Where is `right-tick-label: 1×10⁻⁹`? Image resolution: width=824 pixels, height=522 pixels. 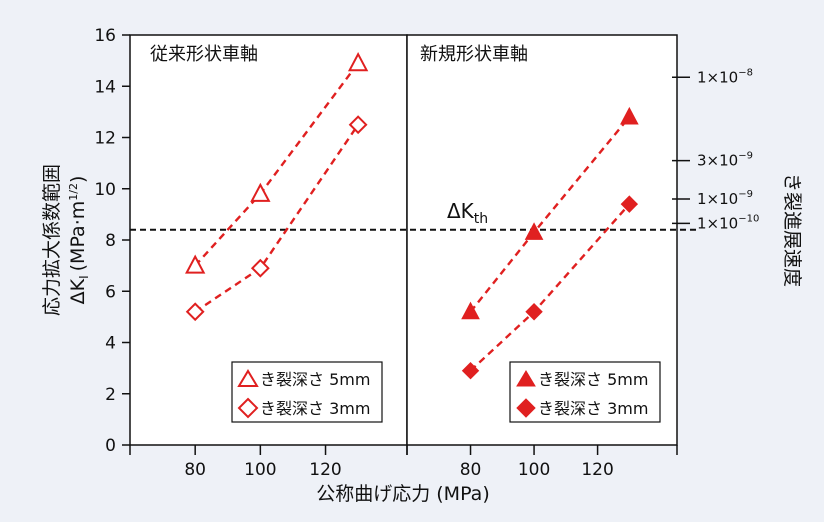
right-tick-label: 1×10⁻⁹ is located at coordinates (725, 198).